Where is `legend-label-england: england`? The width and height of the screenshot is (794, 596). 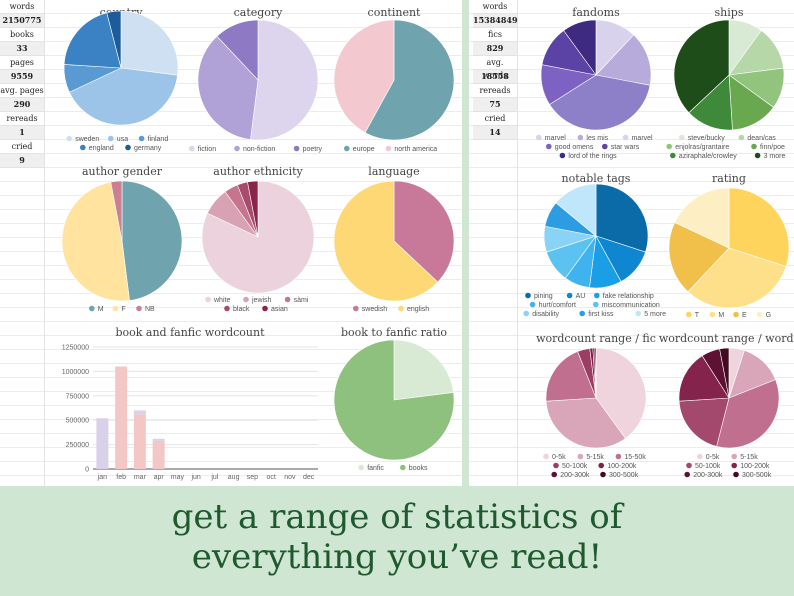
legend-label-england: england is located at coordinates (101, 148).